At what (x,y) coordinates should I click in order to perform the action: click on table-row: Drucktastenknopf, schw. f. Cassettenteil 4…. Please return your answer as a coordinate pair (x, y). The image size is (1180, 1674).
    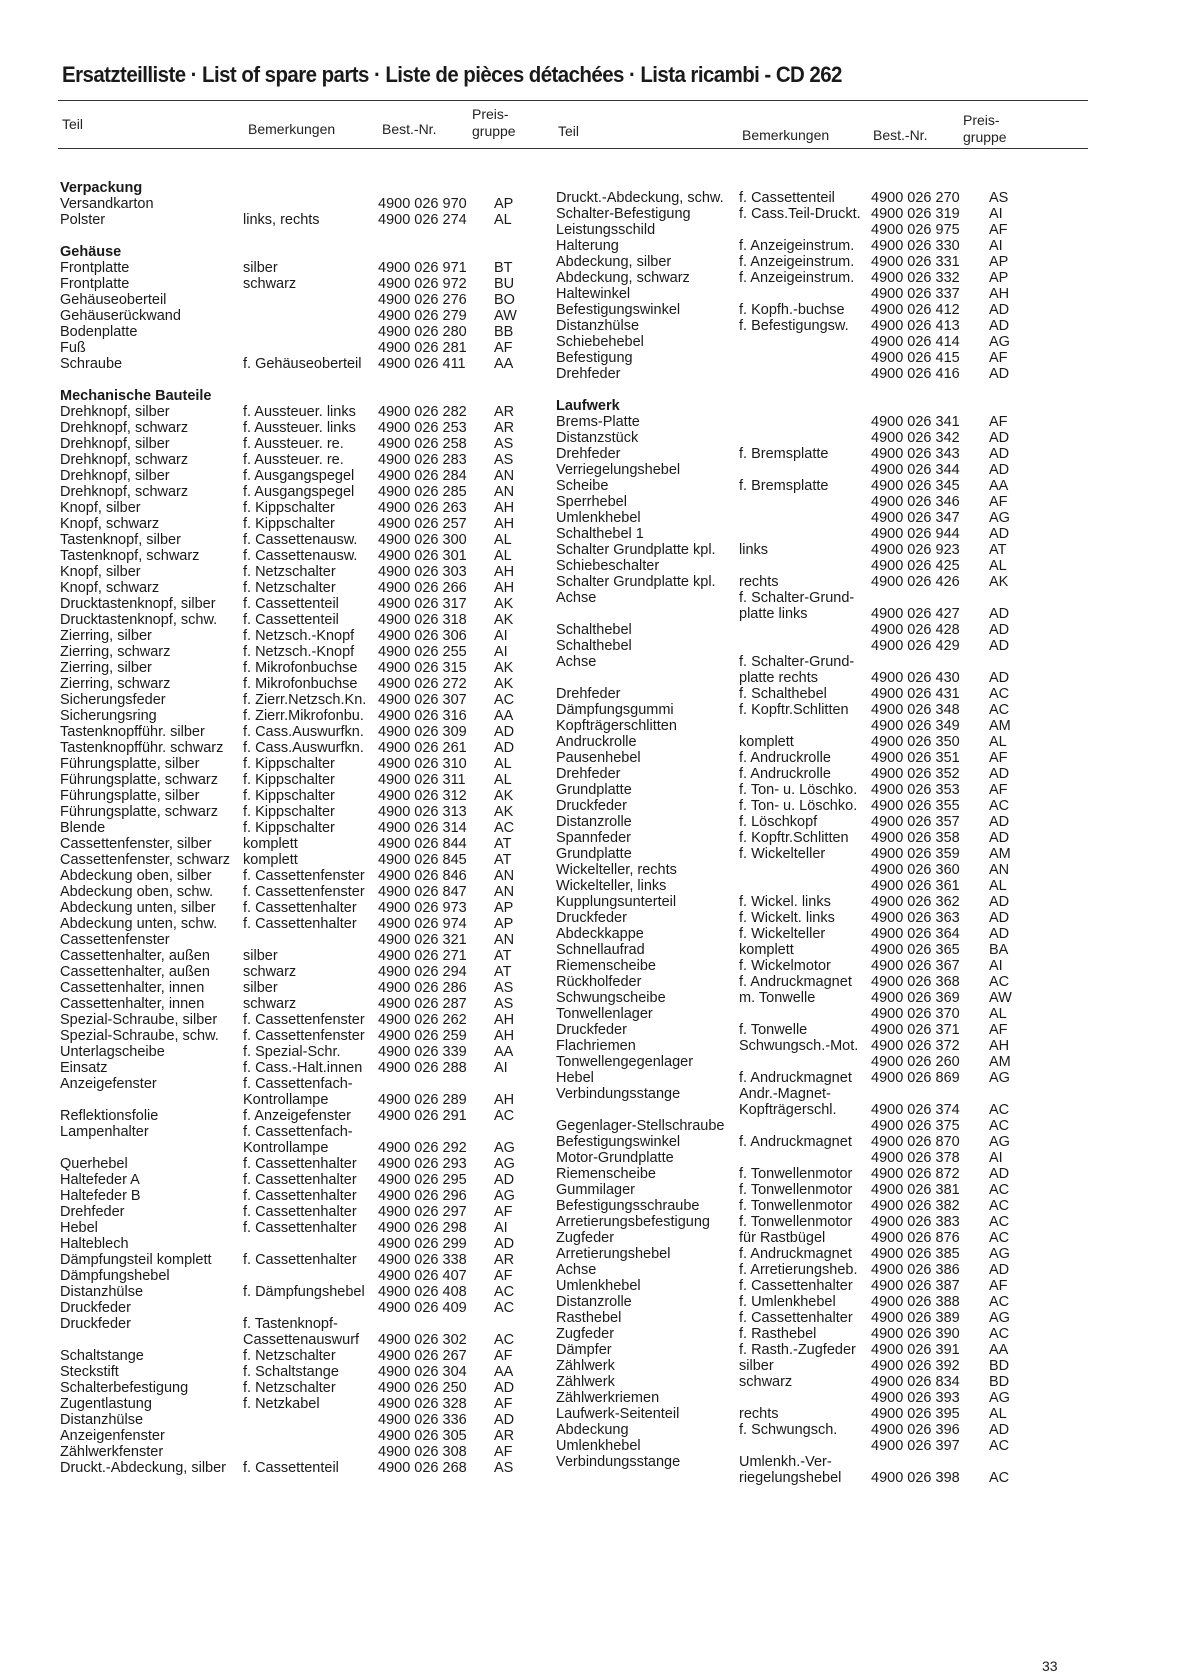
    Looking at the image, I should click on (297, 620).